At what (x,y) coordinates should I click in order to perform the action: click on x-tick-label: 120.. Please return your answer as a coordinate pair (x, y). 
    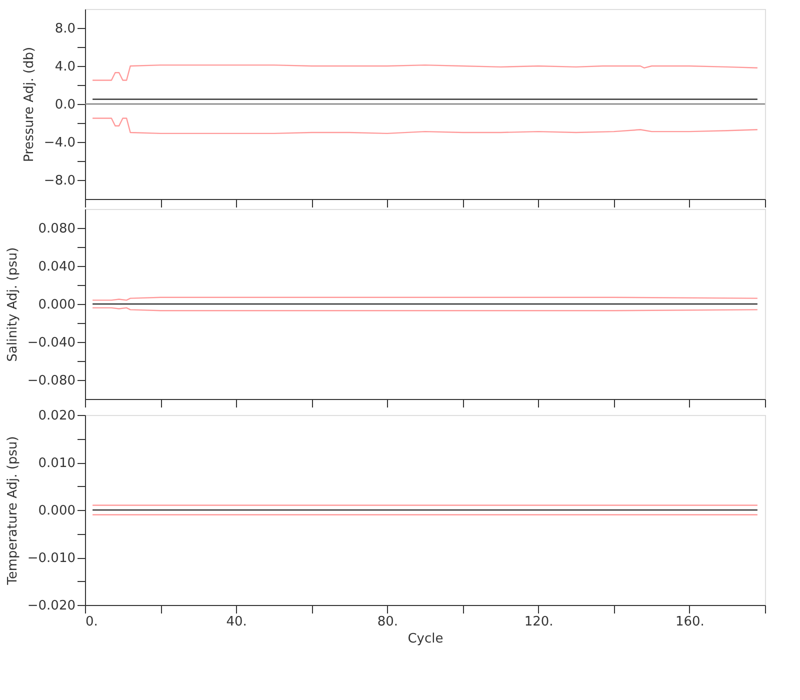
    Looking at the image, I should click on (539, 622).